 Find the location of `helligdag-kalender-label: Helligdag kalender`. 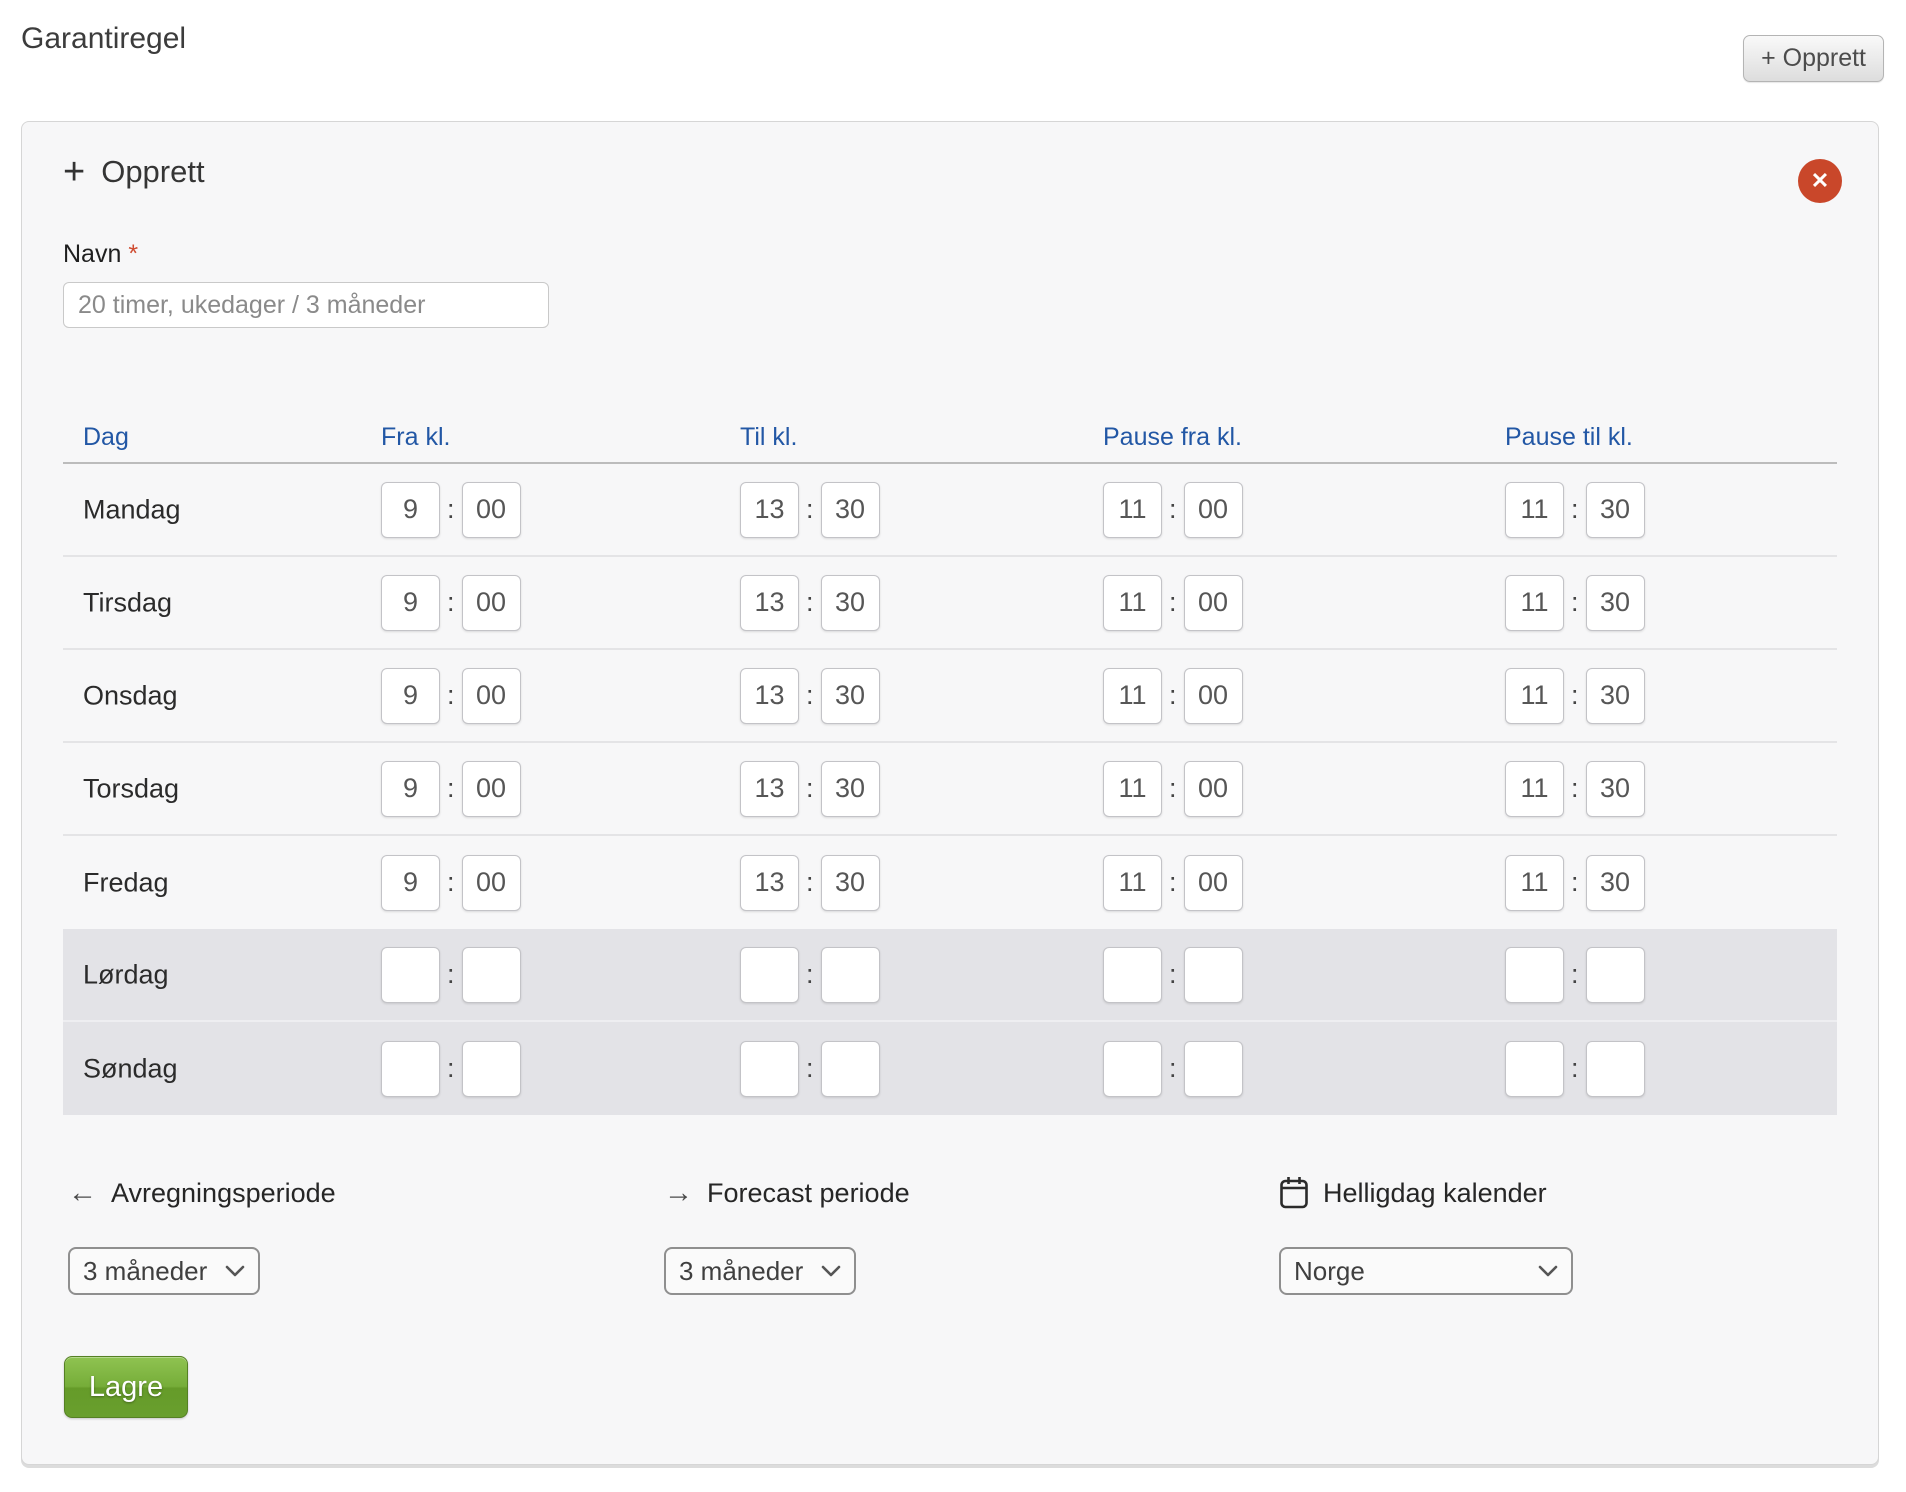

helligdag-kalender-label: Helligdag kalender is located at coordinates (1426, 1193).